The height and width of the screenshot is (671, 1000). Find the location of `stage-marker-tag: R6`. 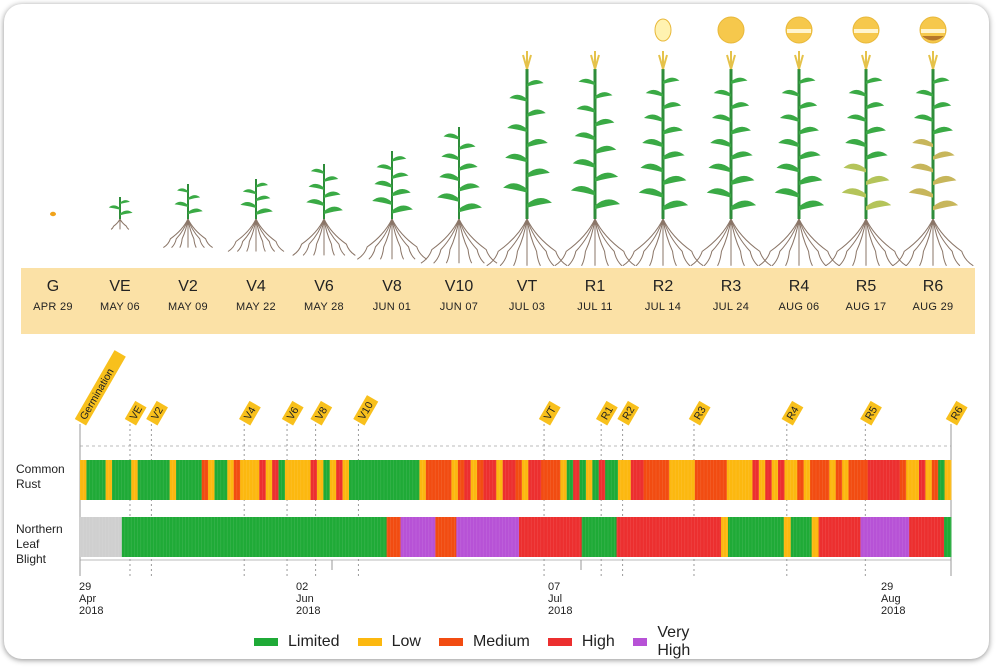

stage-marker-tag: R6 is located at coordinates (956, 413).